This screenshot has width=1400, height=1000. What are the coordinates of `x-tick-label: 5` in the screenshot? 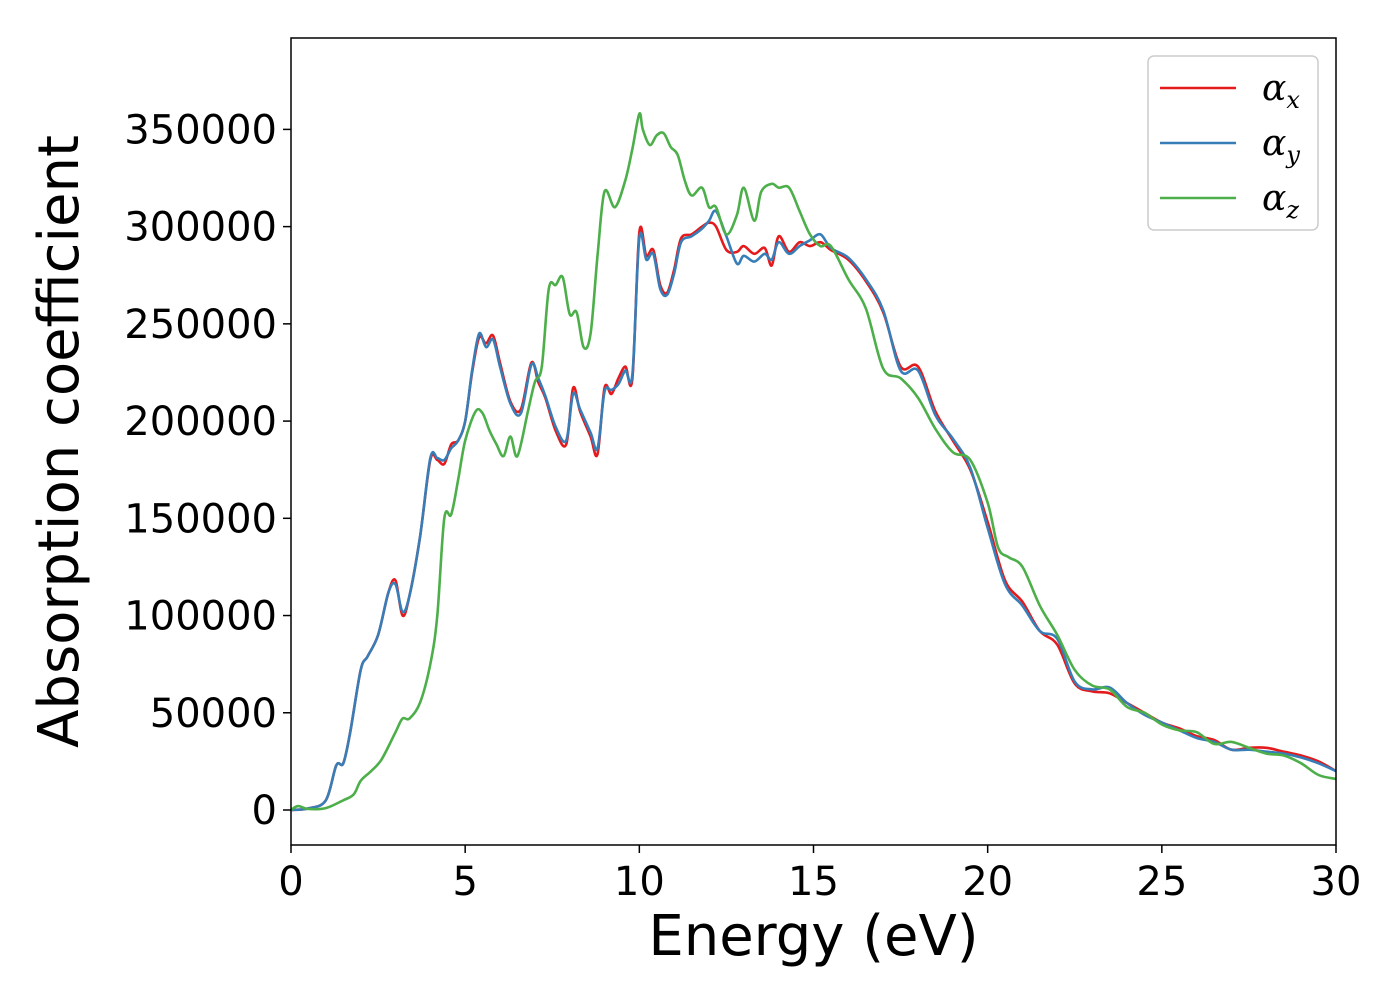 It's located at (464, 882).